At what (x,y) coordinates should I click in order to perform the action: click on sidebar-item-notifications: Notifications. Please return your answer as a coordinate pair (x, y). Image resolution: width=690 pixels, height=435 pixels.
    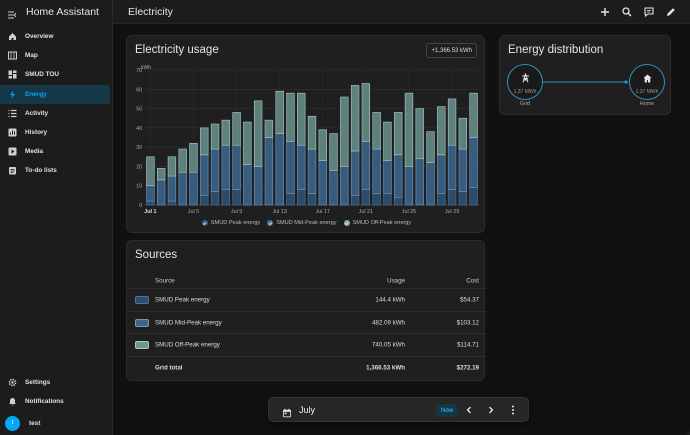
    Looking at the image, I should click on (56, 401).